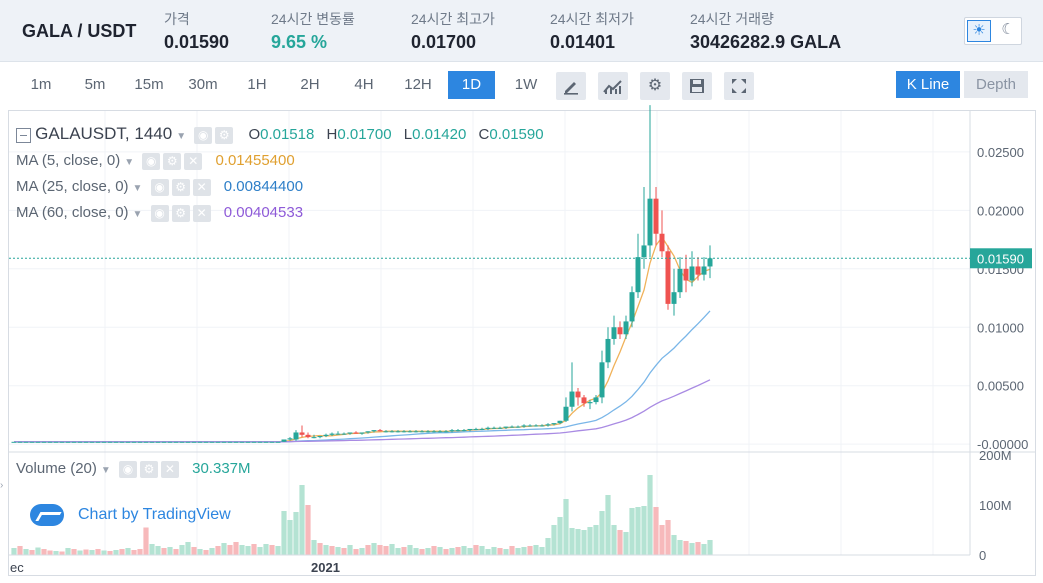  What do you see at coordinates (2, 485) in the screenshot?
I see `side-panel-handle: ›` at bounding box center [2, 485].